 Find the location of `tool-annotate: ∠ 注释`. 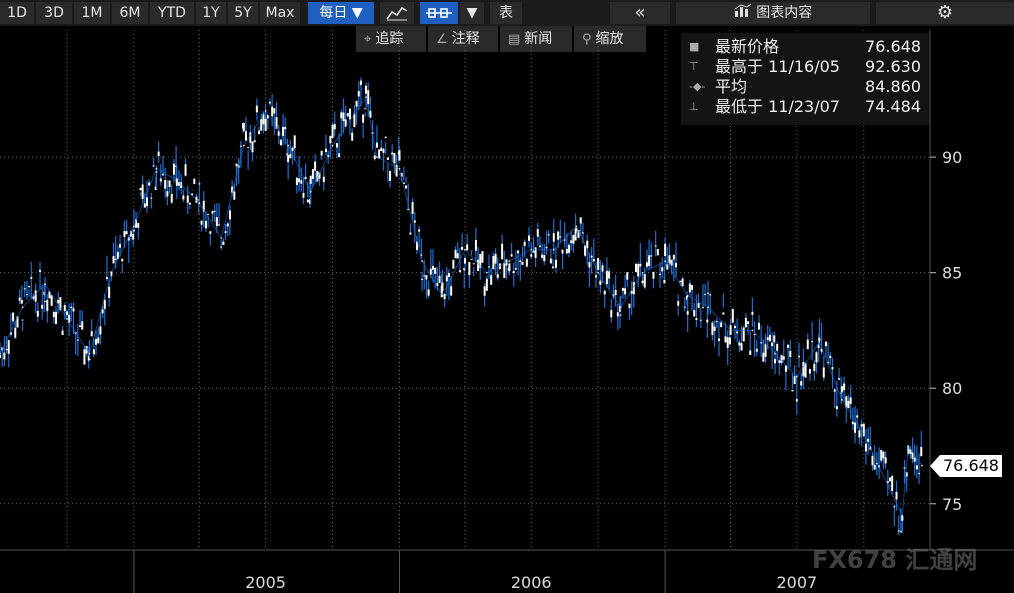

tool-annotate: ∠ 注释 is located at coordinates (463, 39).